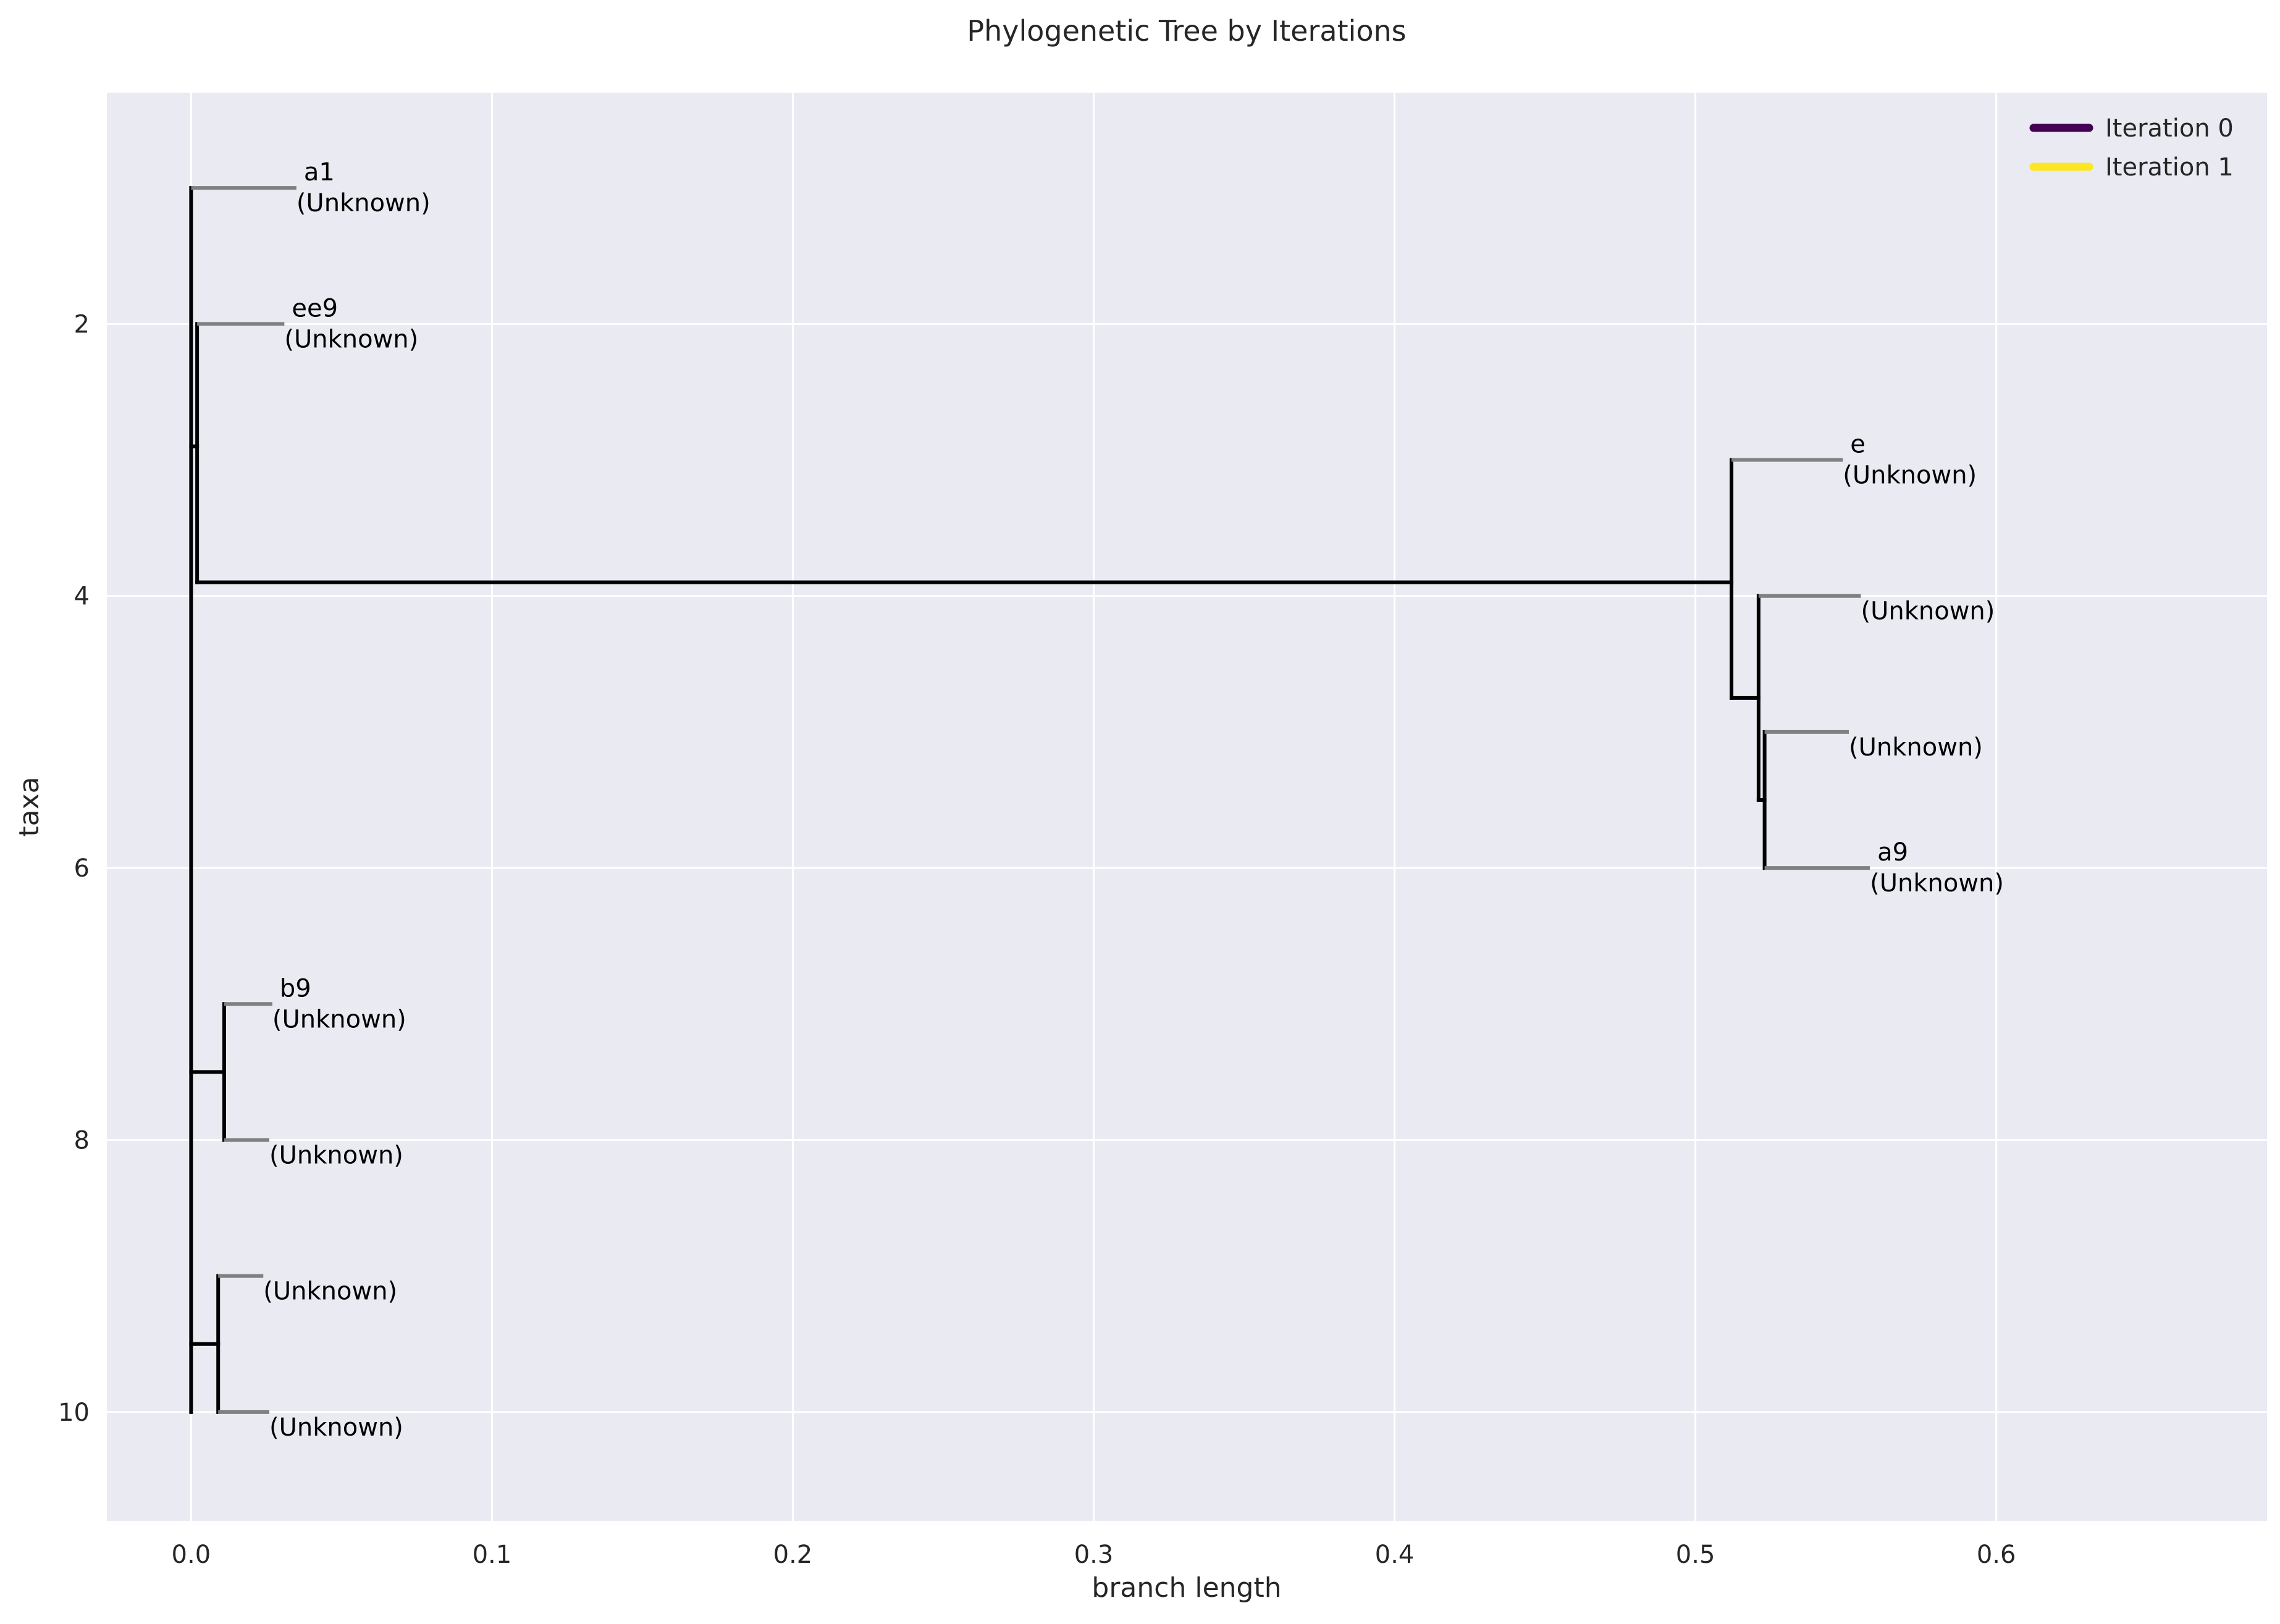 Image resolution: width=2280 pixels, height=1624 pixels. What do you see at coordinates (1695, 1555) in the screenshot?
I see `x-tick-label: 0.5` at bounding box center [1695, 1555].